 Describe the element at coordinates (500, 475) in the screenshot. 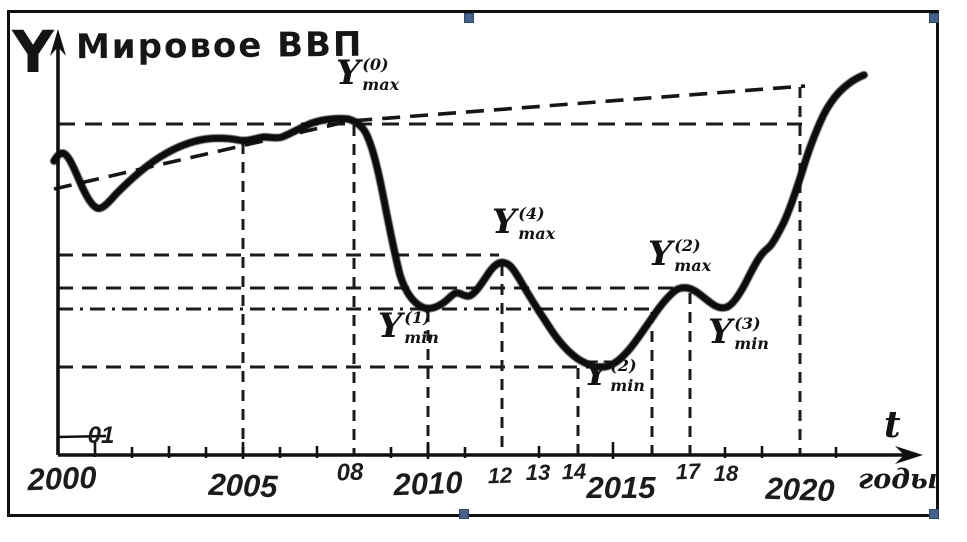

I see `x-tick-label-12: 12` at that location.